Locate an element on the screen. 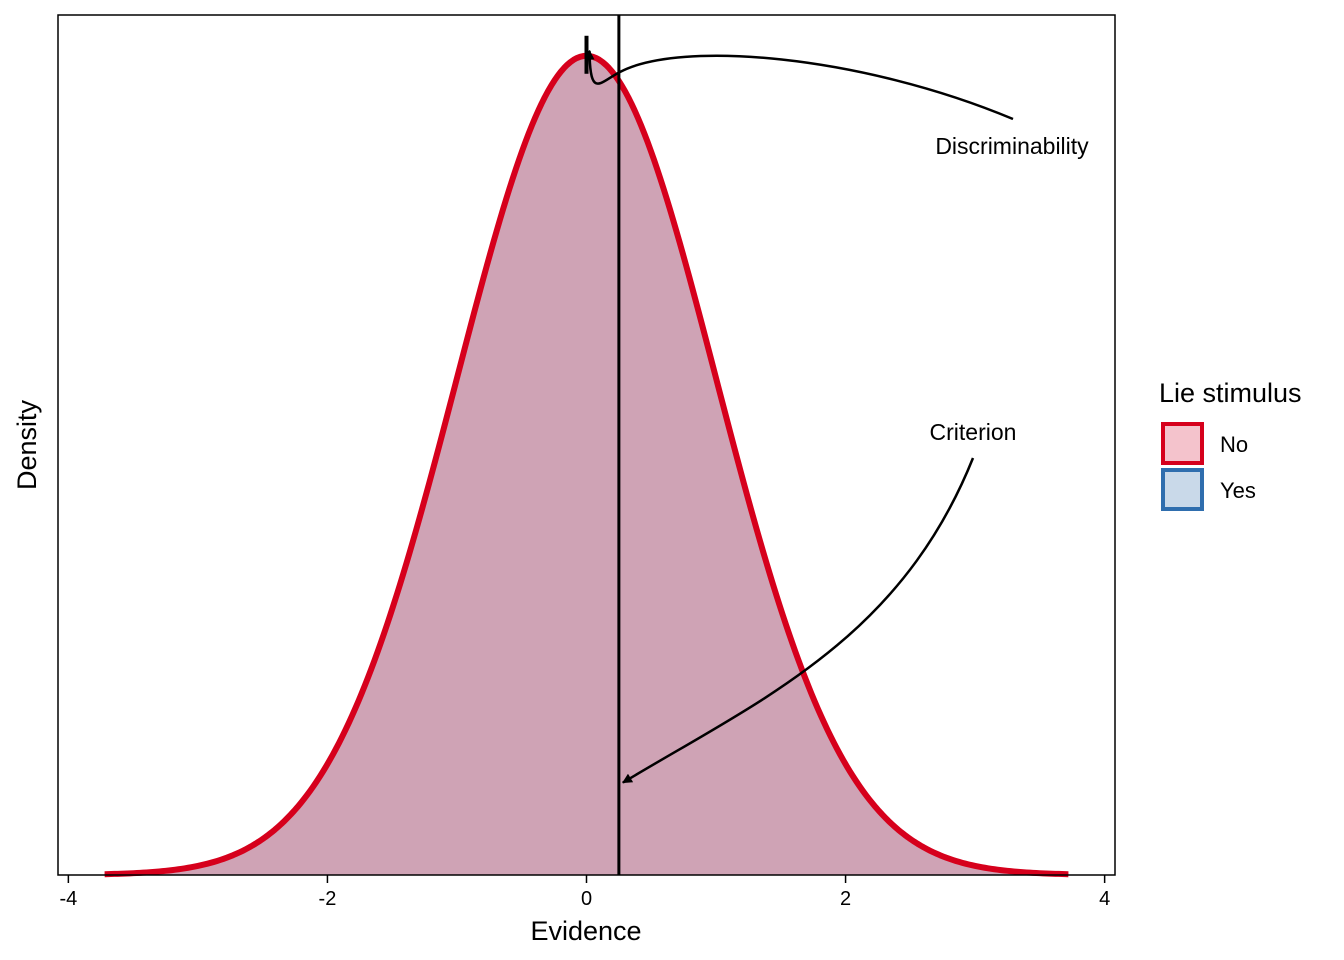 The width and height of the screenshot is (1344, 960). criterion-annotation: Criterion is located at coordinates (973, 432).